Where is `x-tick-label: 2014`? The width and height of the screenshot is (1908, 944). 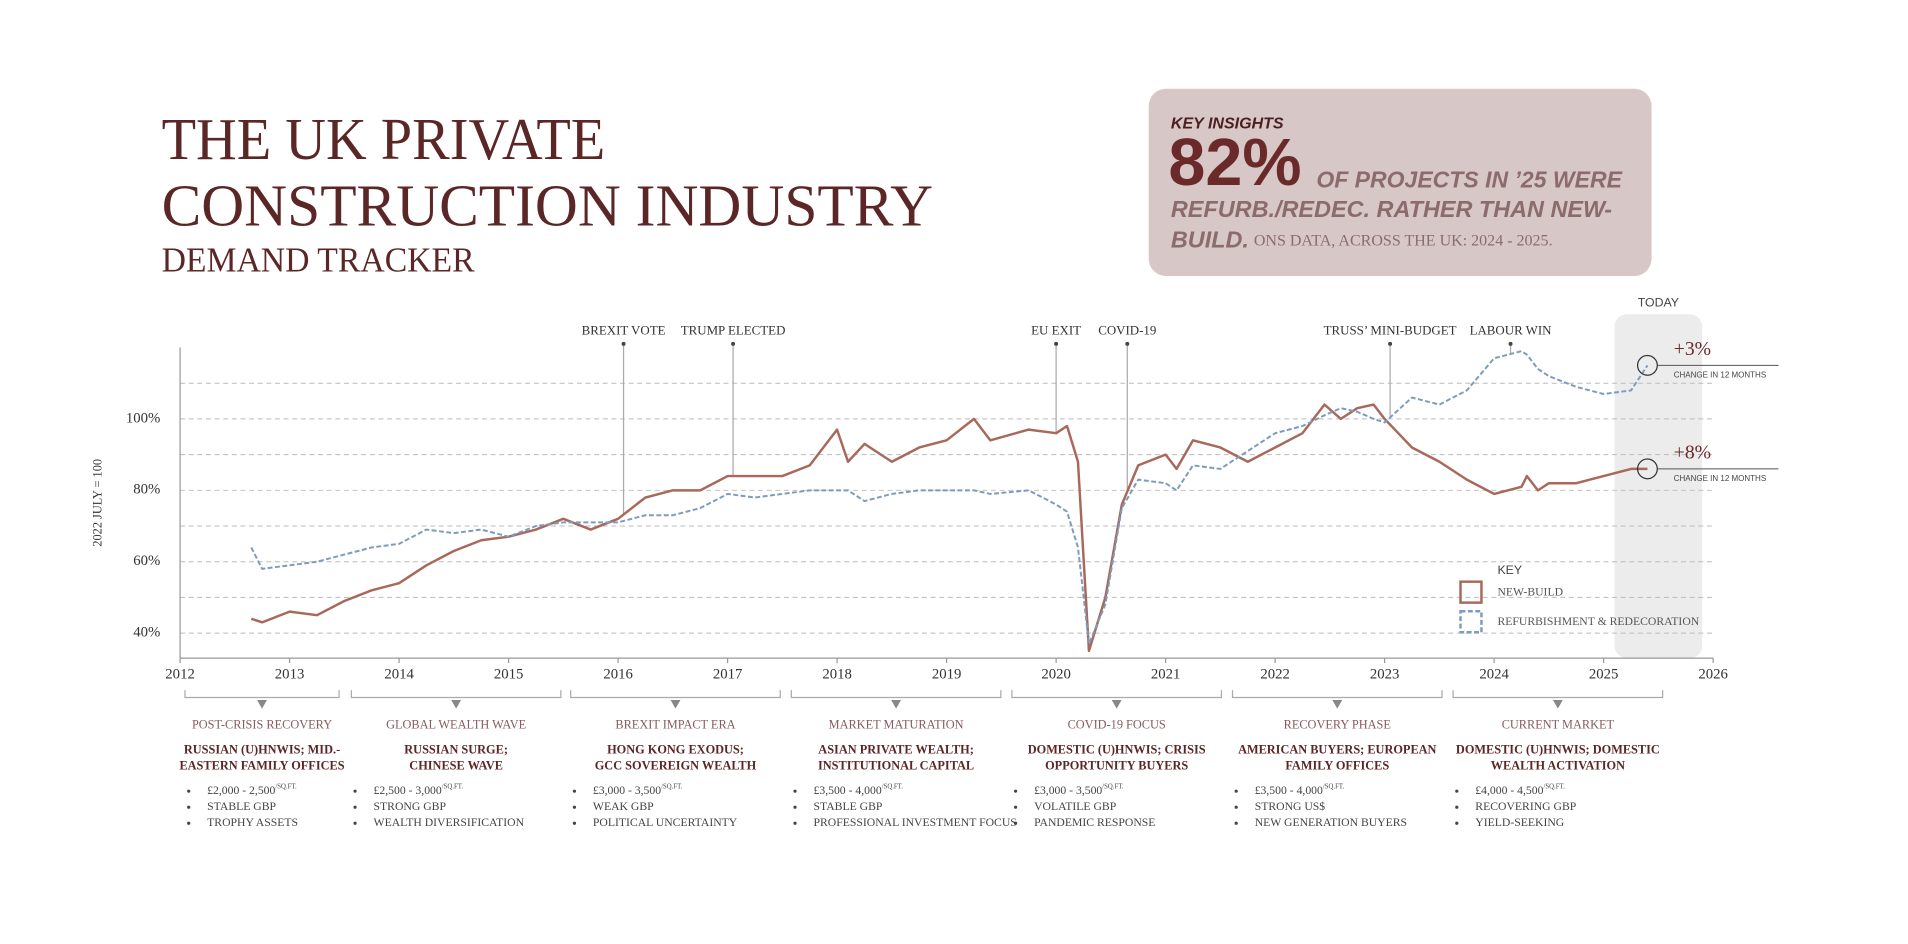 x-tick-label: 2014 is located at coordinates (399, 675).